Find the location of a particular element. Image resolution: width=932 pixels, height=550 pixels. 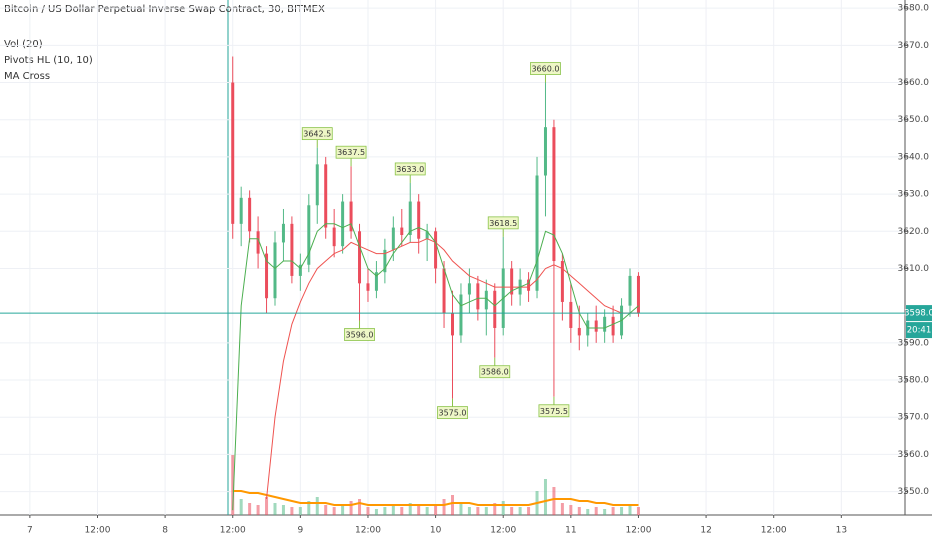

y-tick-label: 3650.0 is located at coordinates (914, 120).